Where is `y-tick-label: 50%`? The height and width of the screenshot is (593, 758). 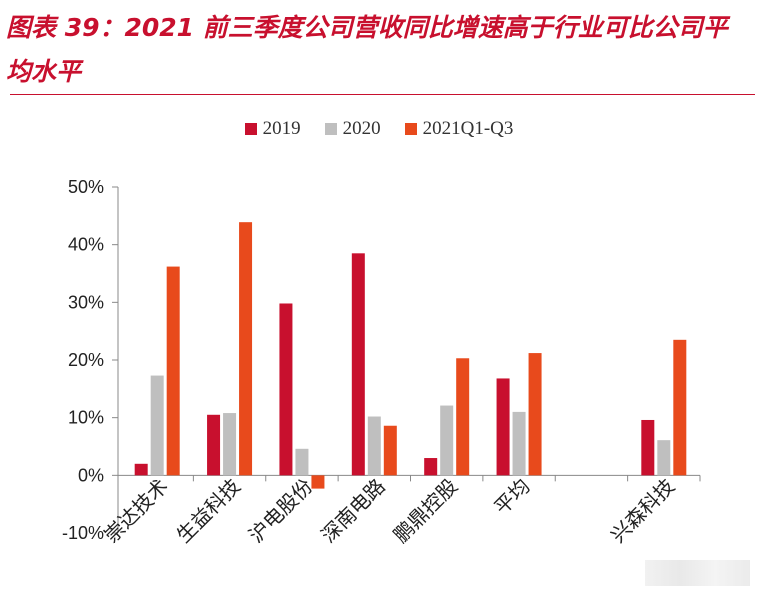 y-tick-label: 50% is located at coordinates (86, 187).